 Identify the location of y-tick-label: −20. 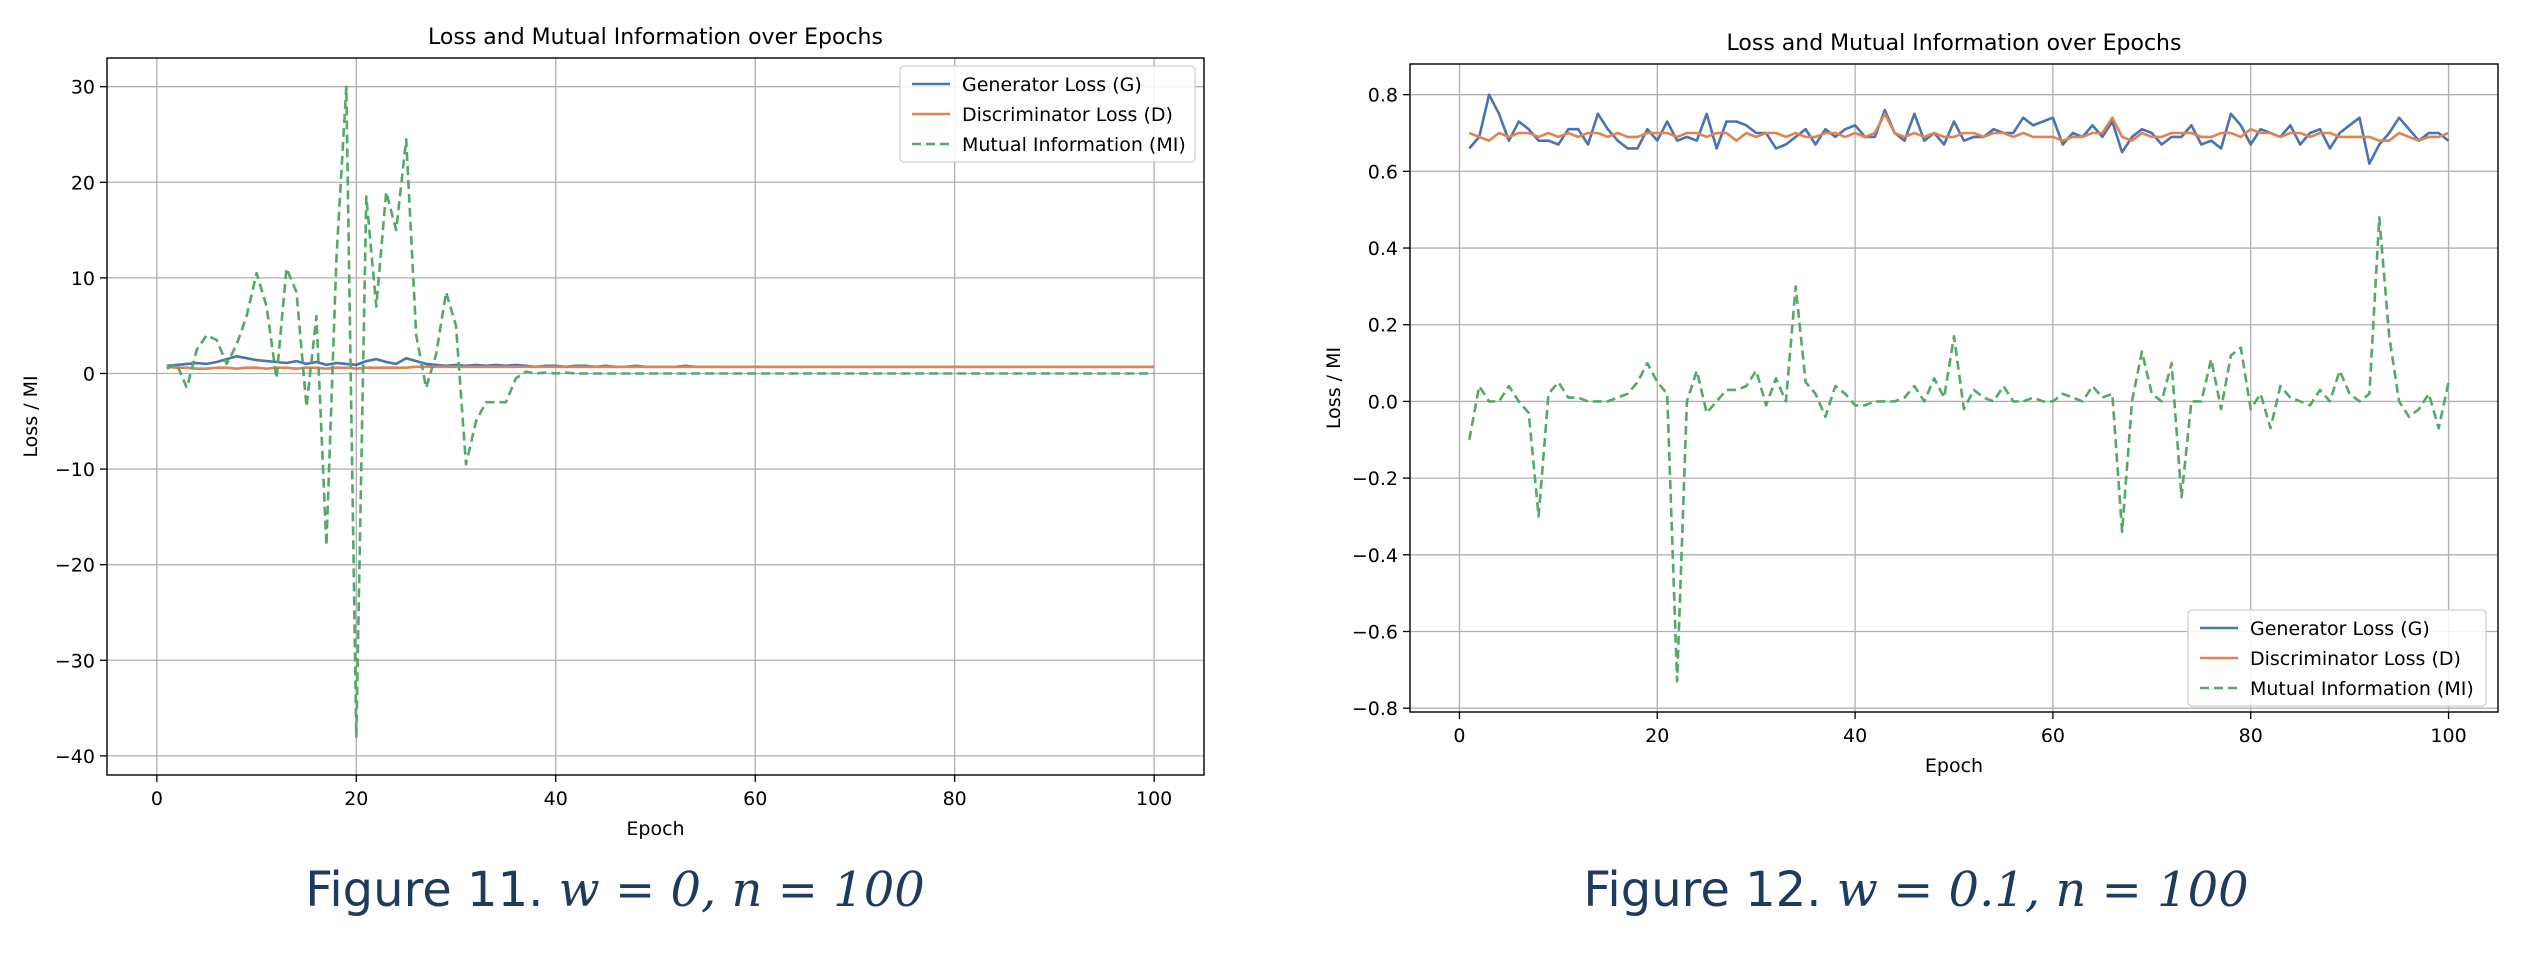
(75, 566).